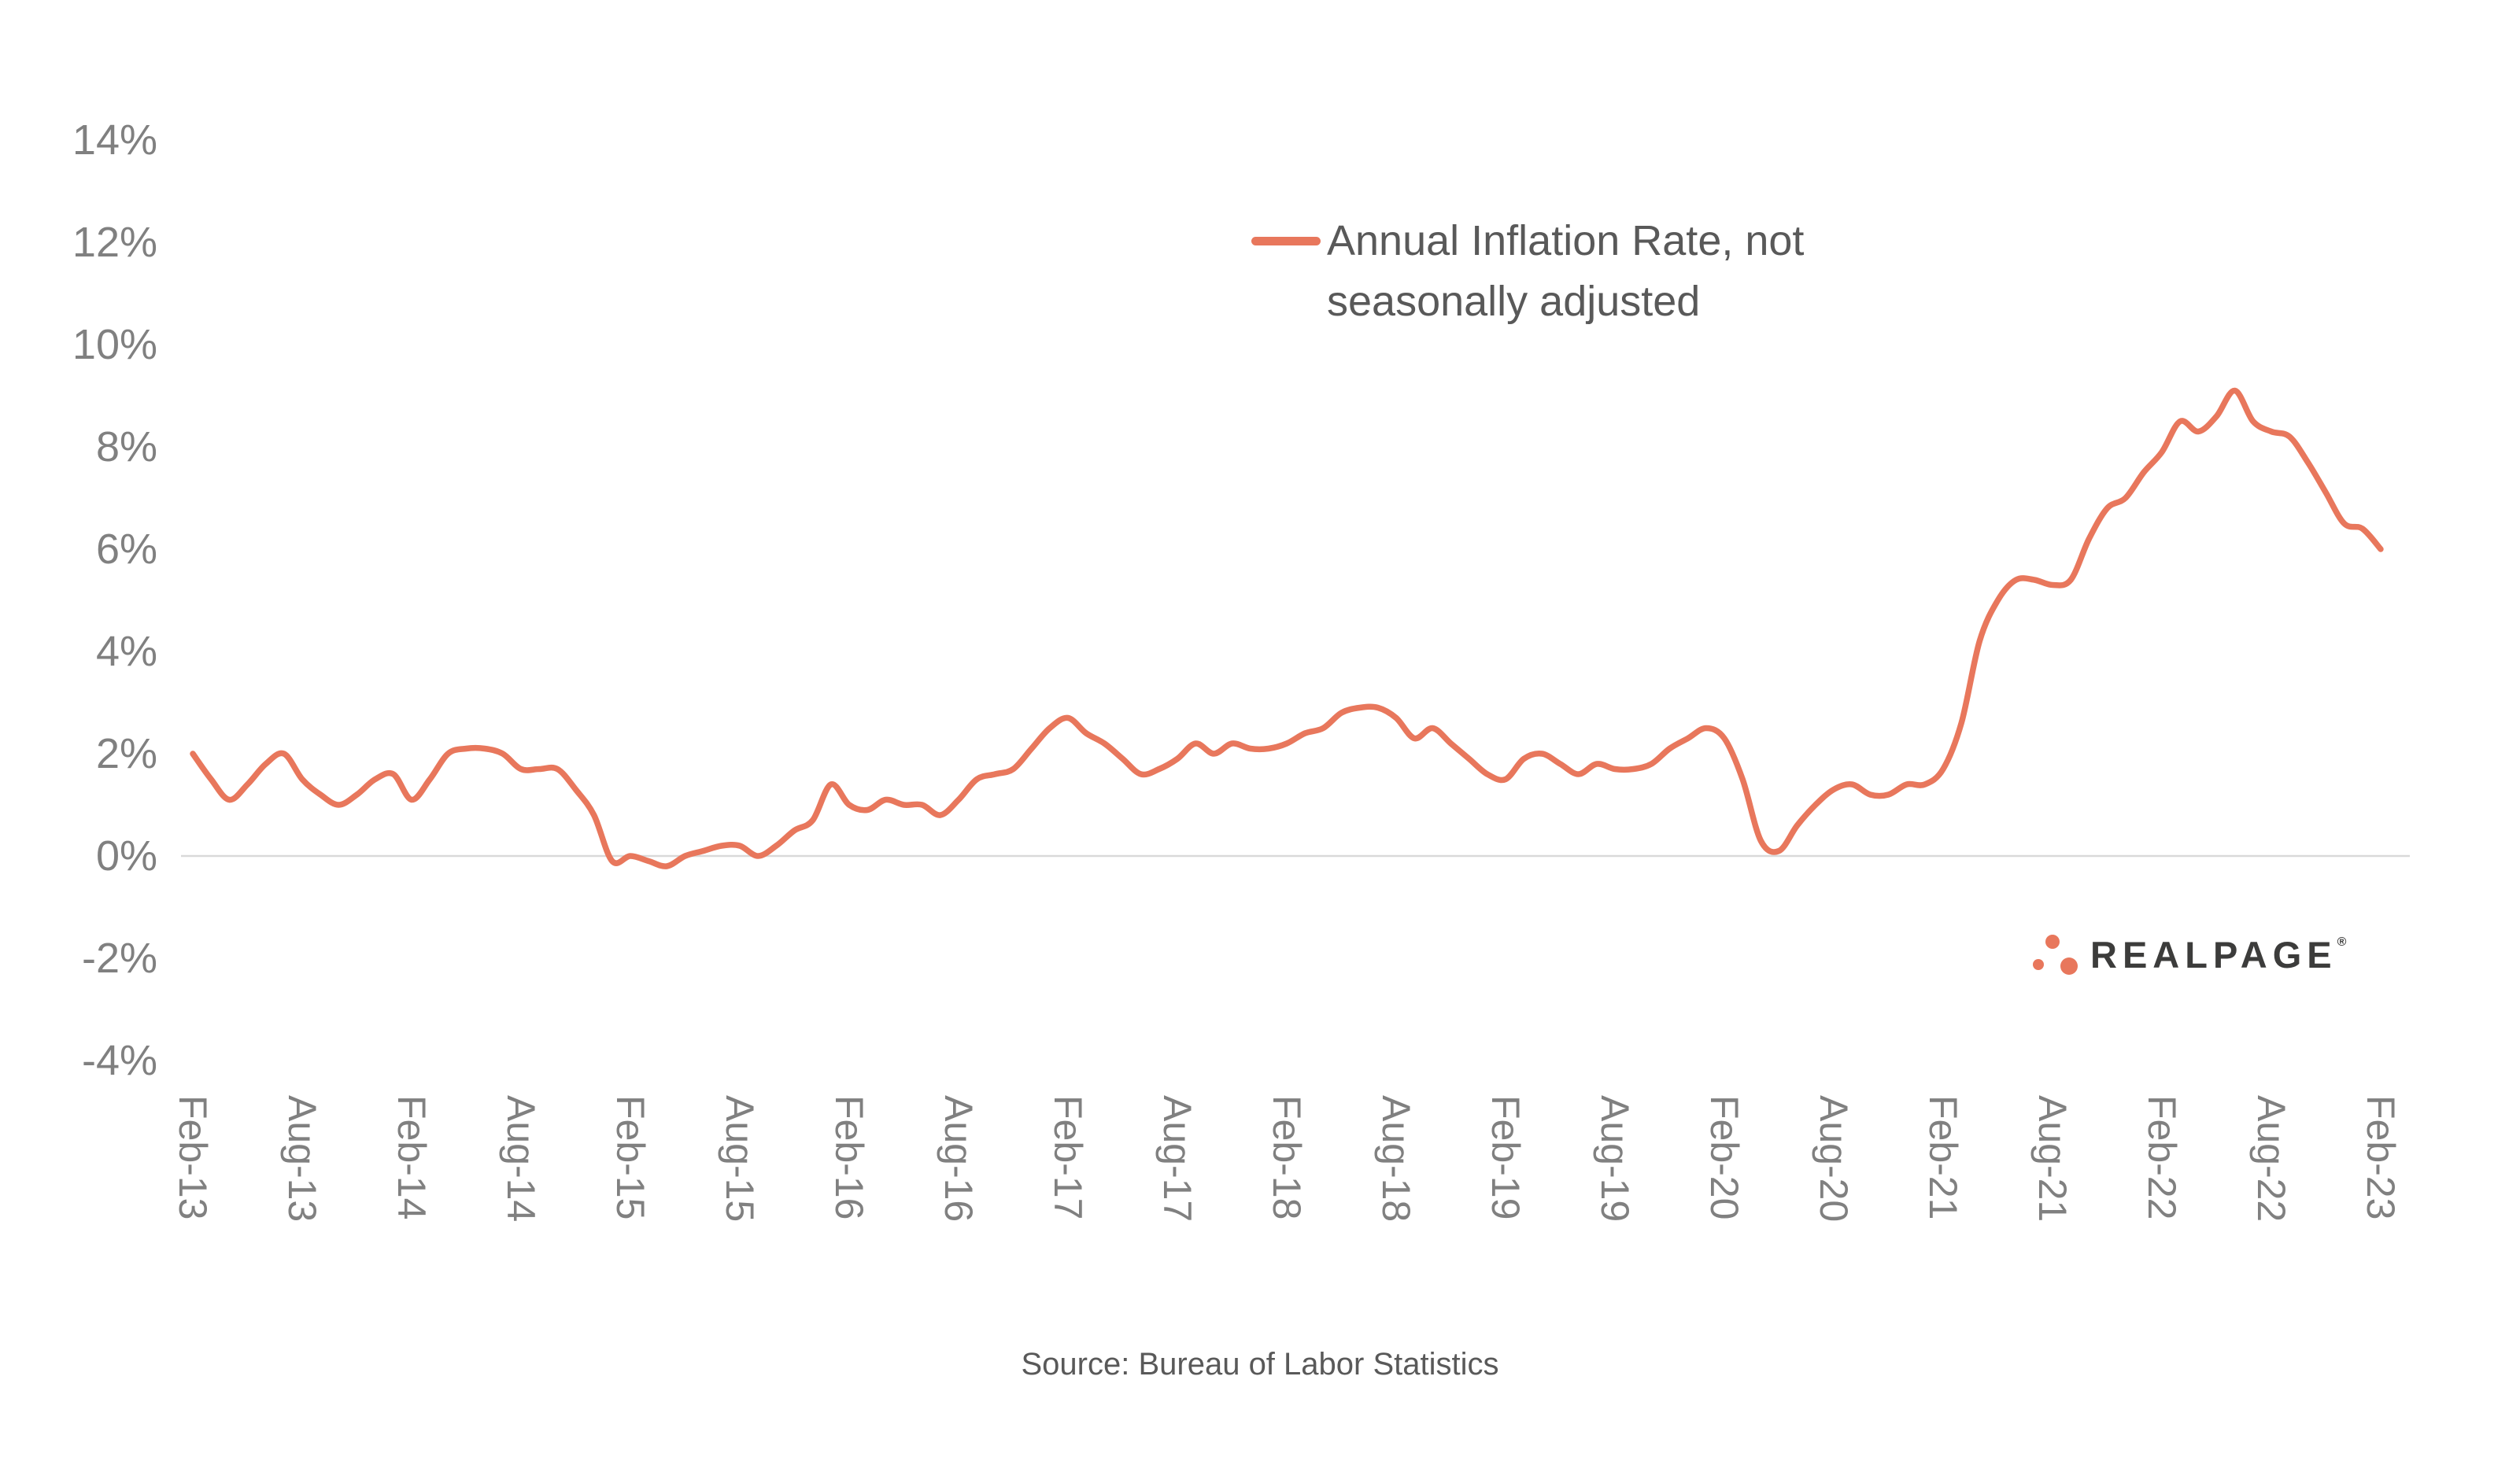 The image size is (2520, 1461). What do you see at coordinates (126, 447) in the screenshot?
I see `y-tick-label: 8%` at bounding box center [126, 447].